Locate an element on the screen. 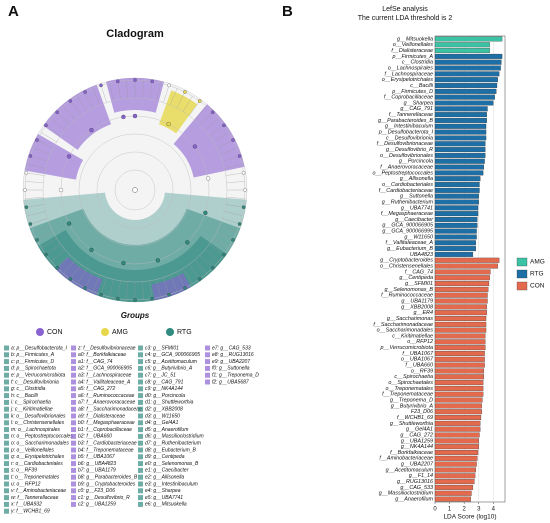  y-tick-label: p__Firmicutes_A is located at coordinates (413, 57).